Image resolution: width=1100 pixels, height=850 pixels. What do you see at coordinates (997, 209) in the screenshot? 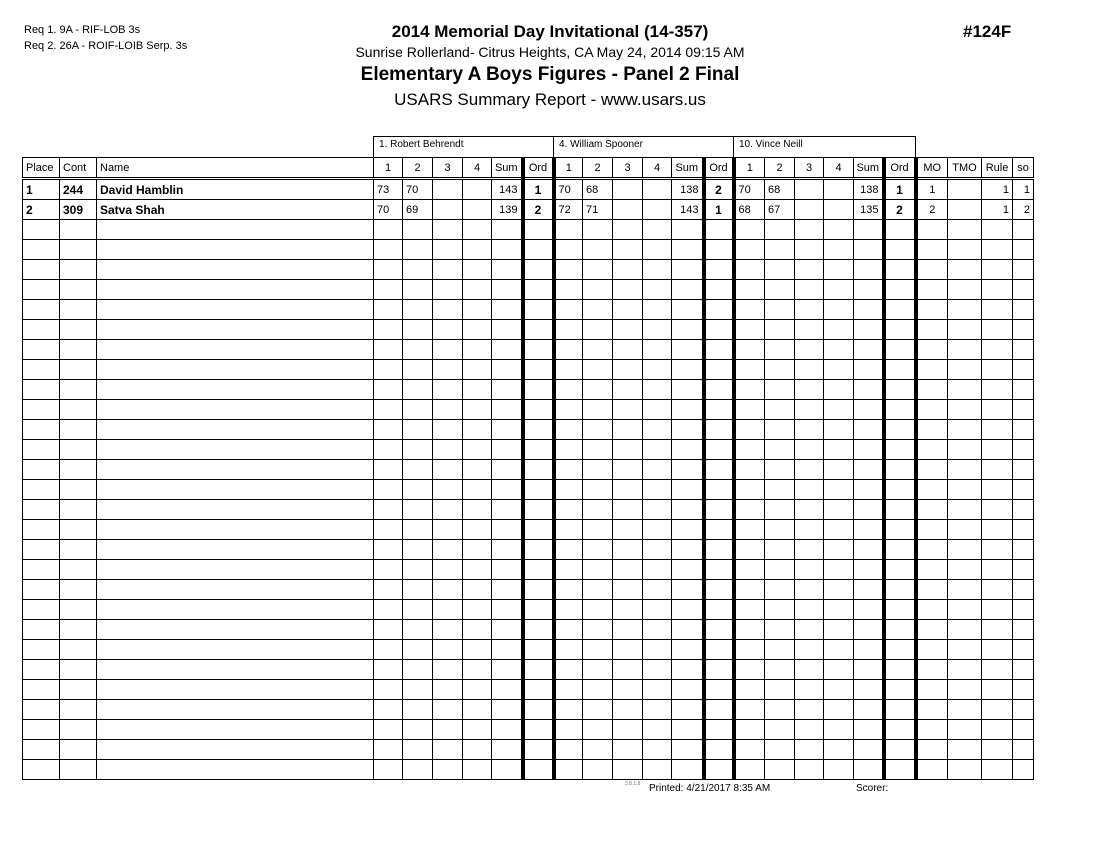
I see `rule-cell: 1` at bounding box center [997, 209].